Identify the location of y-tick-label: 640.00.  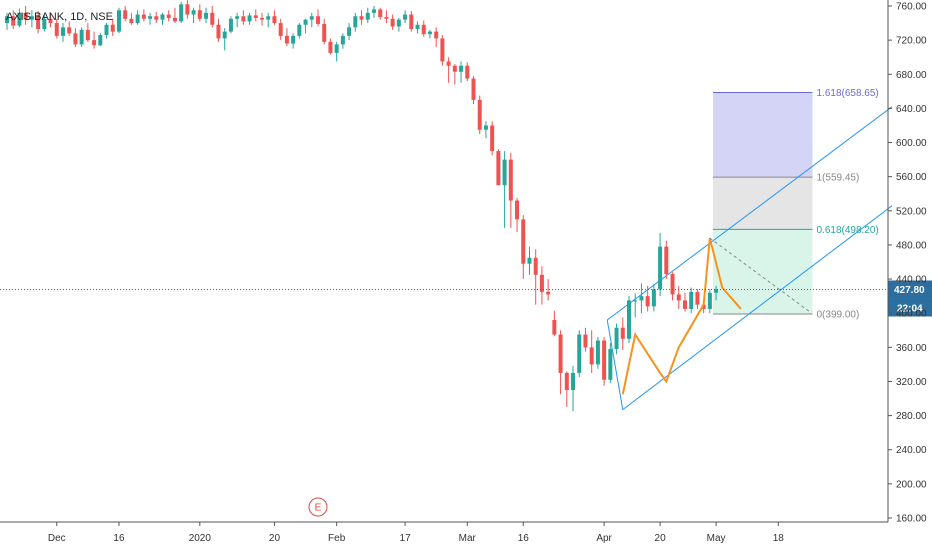
(911, 109).